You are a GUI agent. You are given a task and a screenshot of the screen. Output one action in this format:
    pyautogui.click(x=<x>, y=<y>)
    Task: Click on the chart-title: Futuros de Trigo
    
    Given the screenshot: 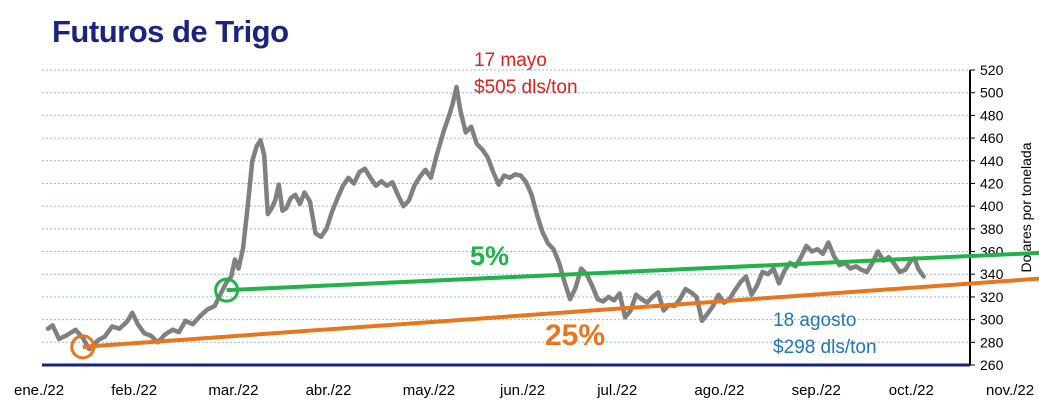 What is the action you would take?
    pyautogui.click(x=170, y=31)
    